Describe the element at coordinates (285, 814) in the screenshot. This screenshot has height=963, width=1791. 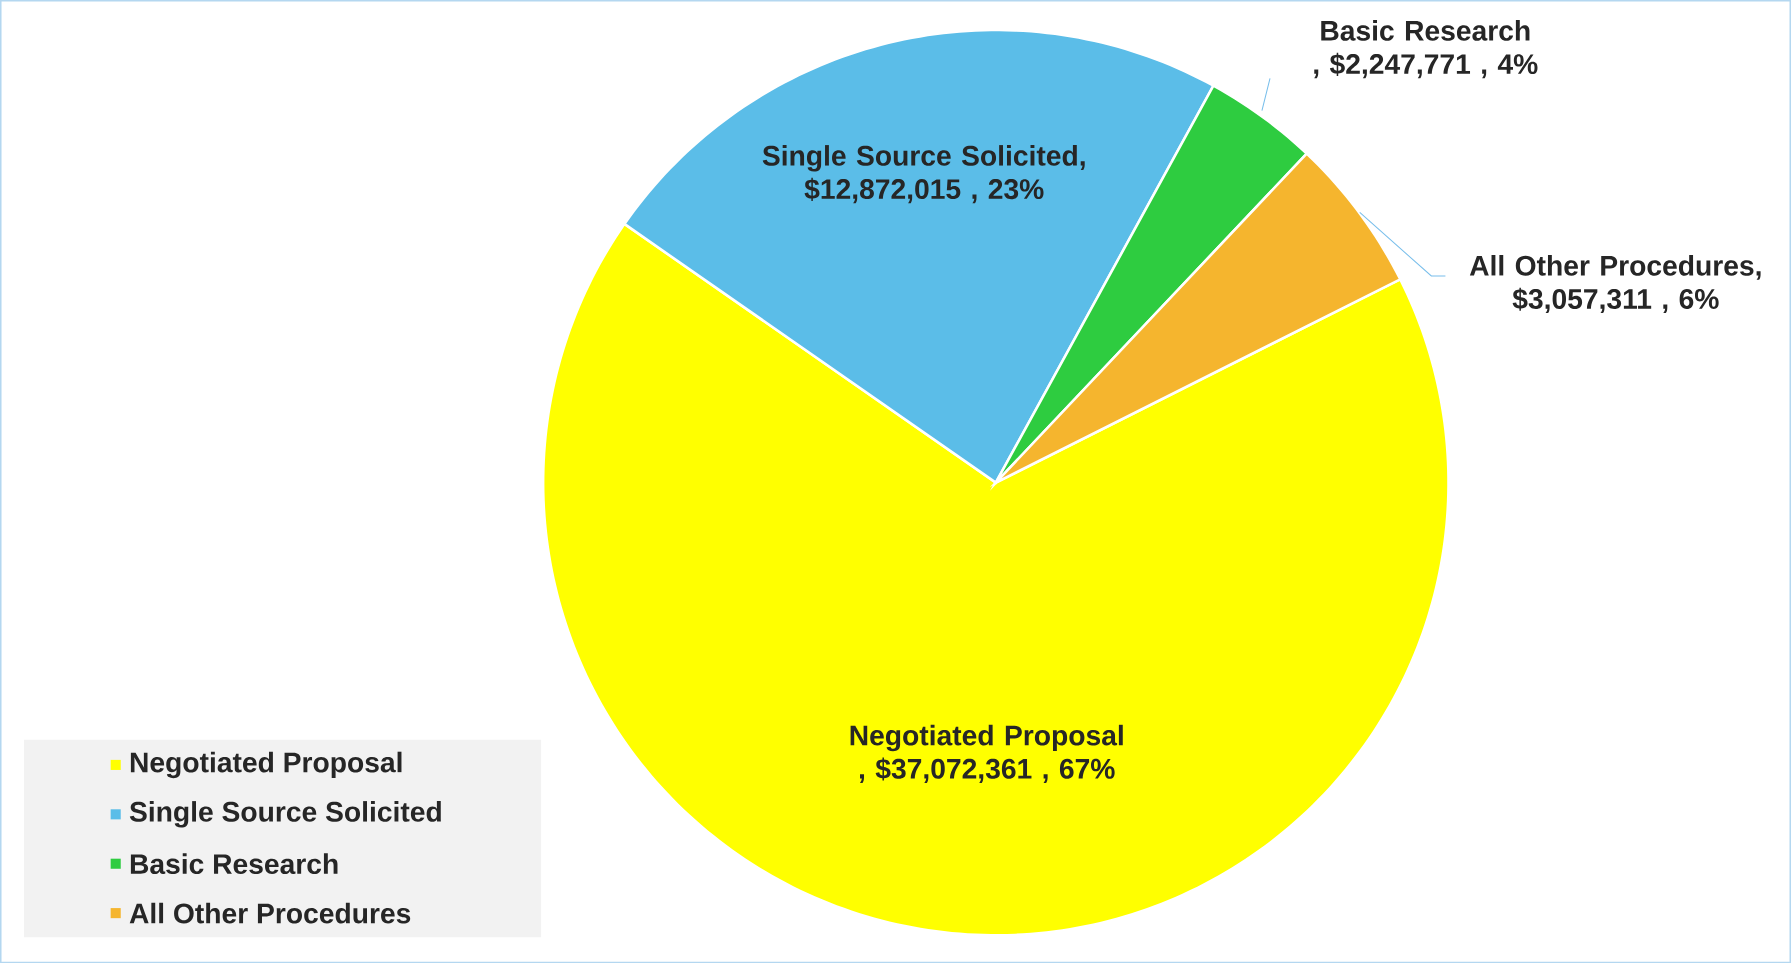
I see `legend-label: Single Source Solicited` at that location.